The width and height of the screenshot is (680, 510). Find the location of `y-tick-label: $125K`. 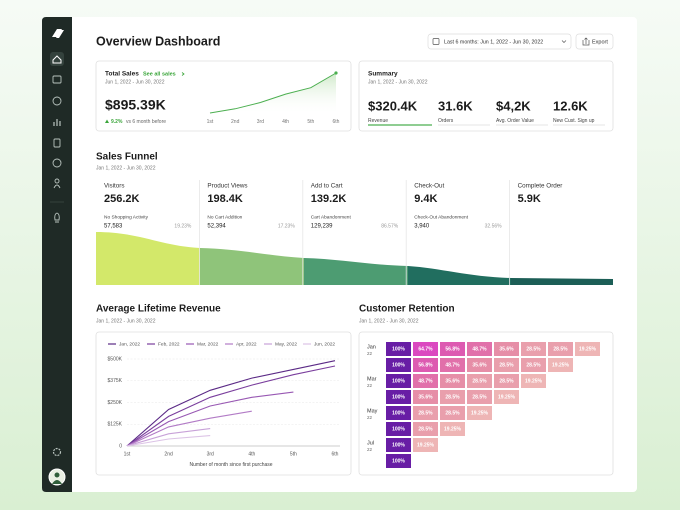

y-tick-label: $125K is located at coordinates (115, 425).